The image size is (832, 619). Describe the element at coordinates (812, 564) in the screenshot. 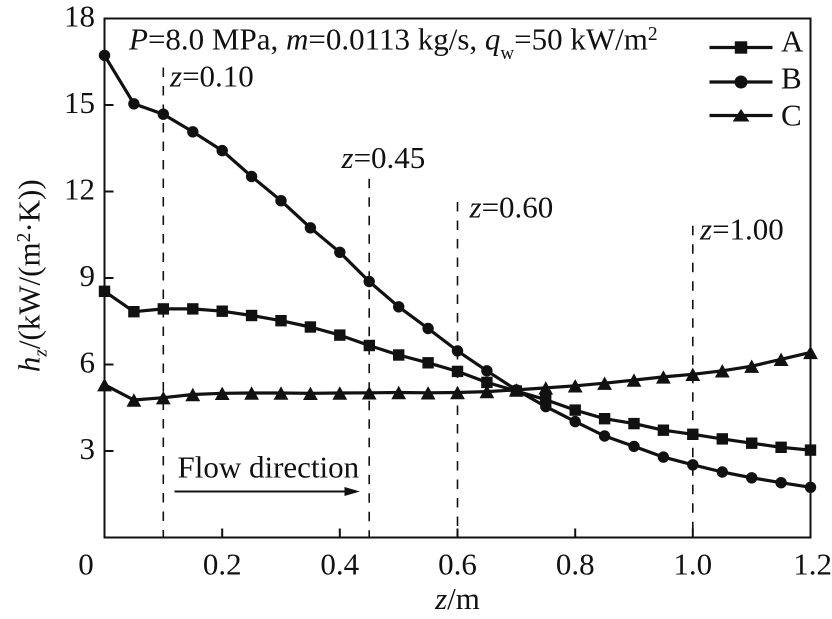

I see `svg-text: 1.2` at that location.